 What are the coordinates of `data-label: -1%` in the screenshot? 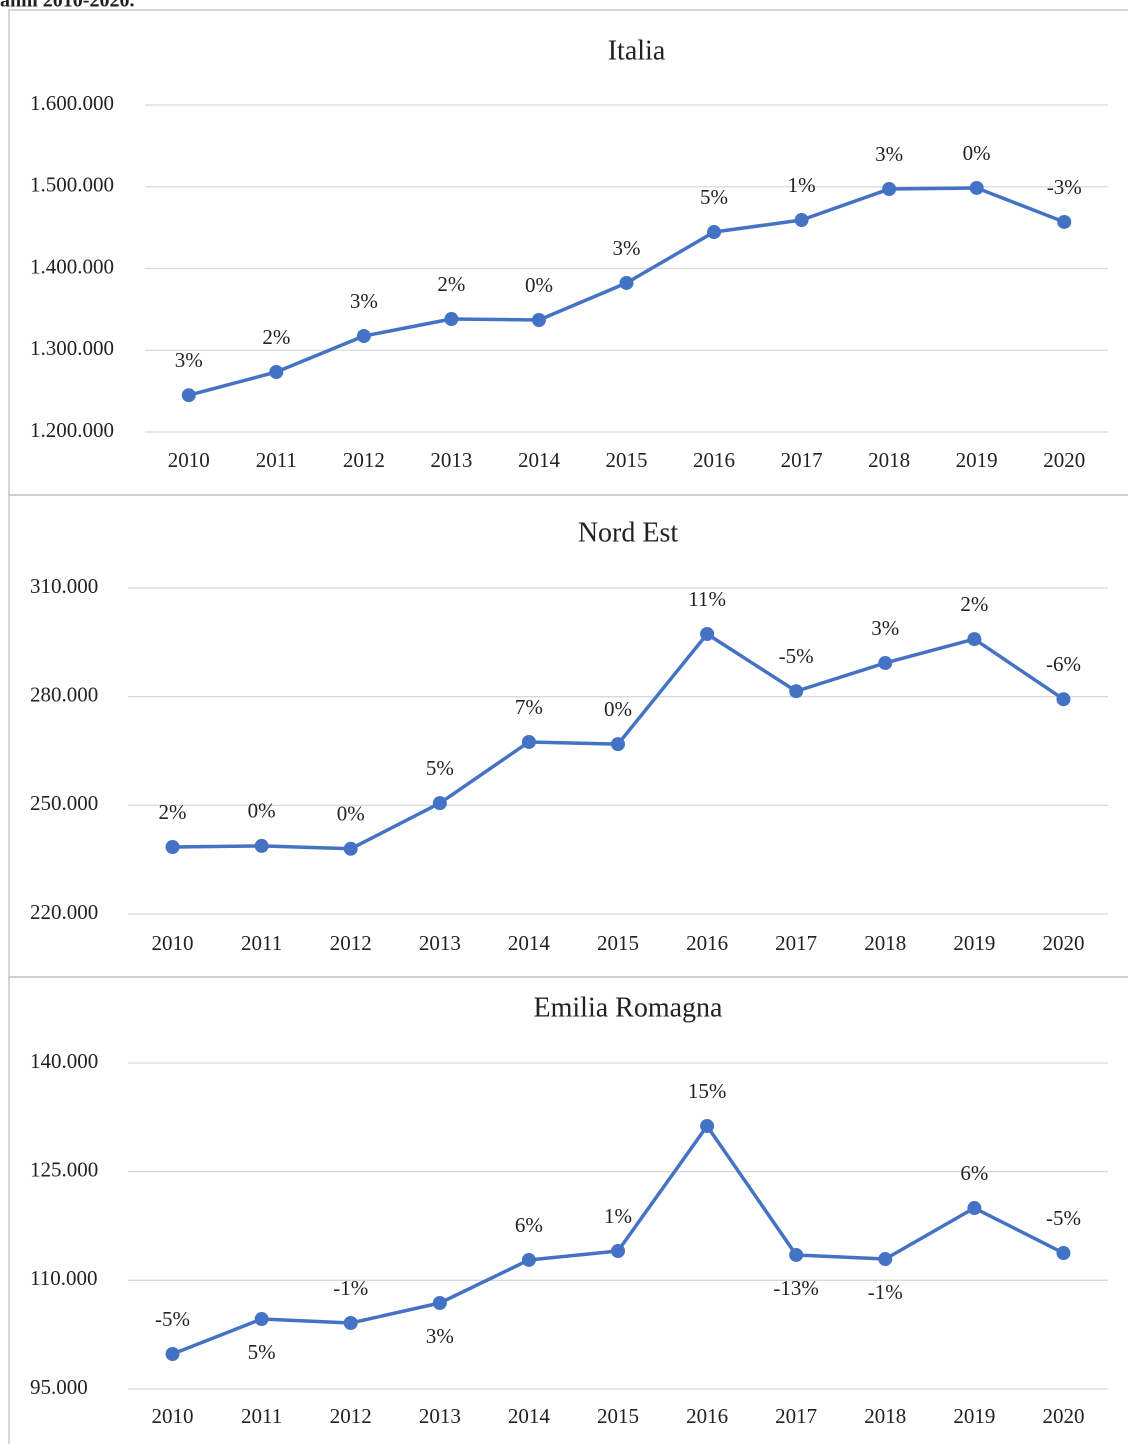 It's located at (350, 1288).